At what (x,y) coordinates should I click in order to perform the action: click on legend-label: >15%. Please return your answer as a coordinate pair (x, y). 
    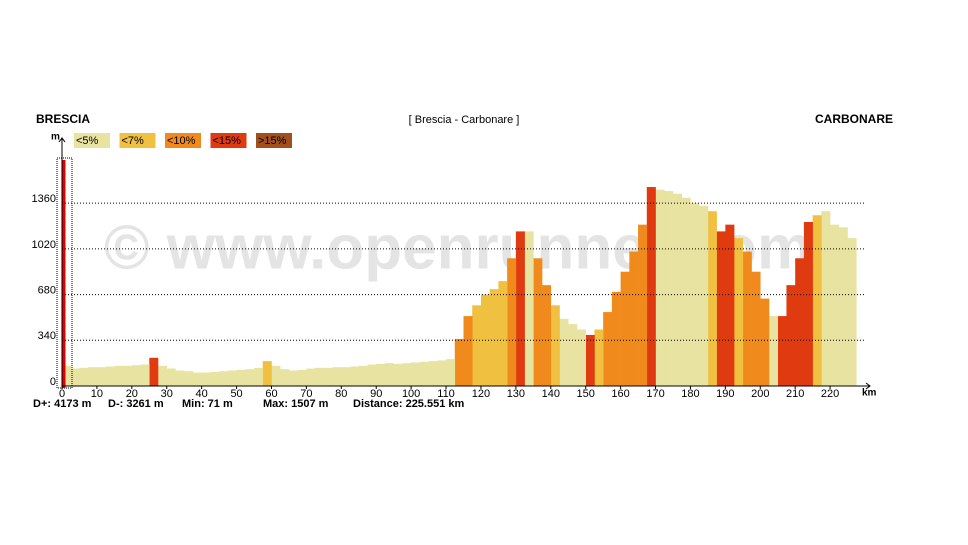
    Looking at the image, I should click on (272, 141).